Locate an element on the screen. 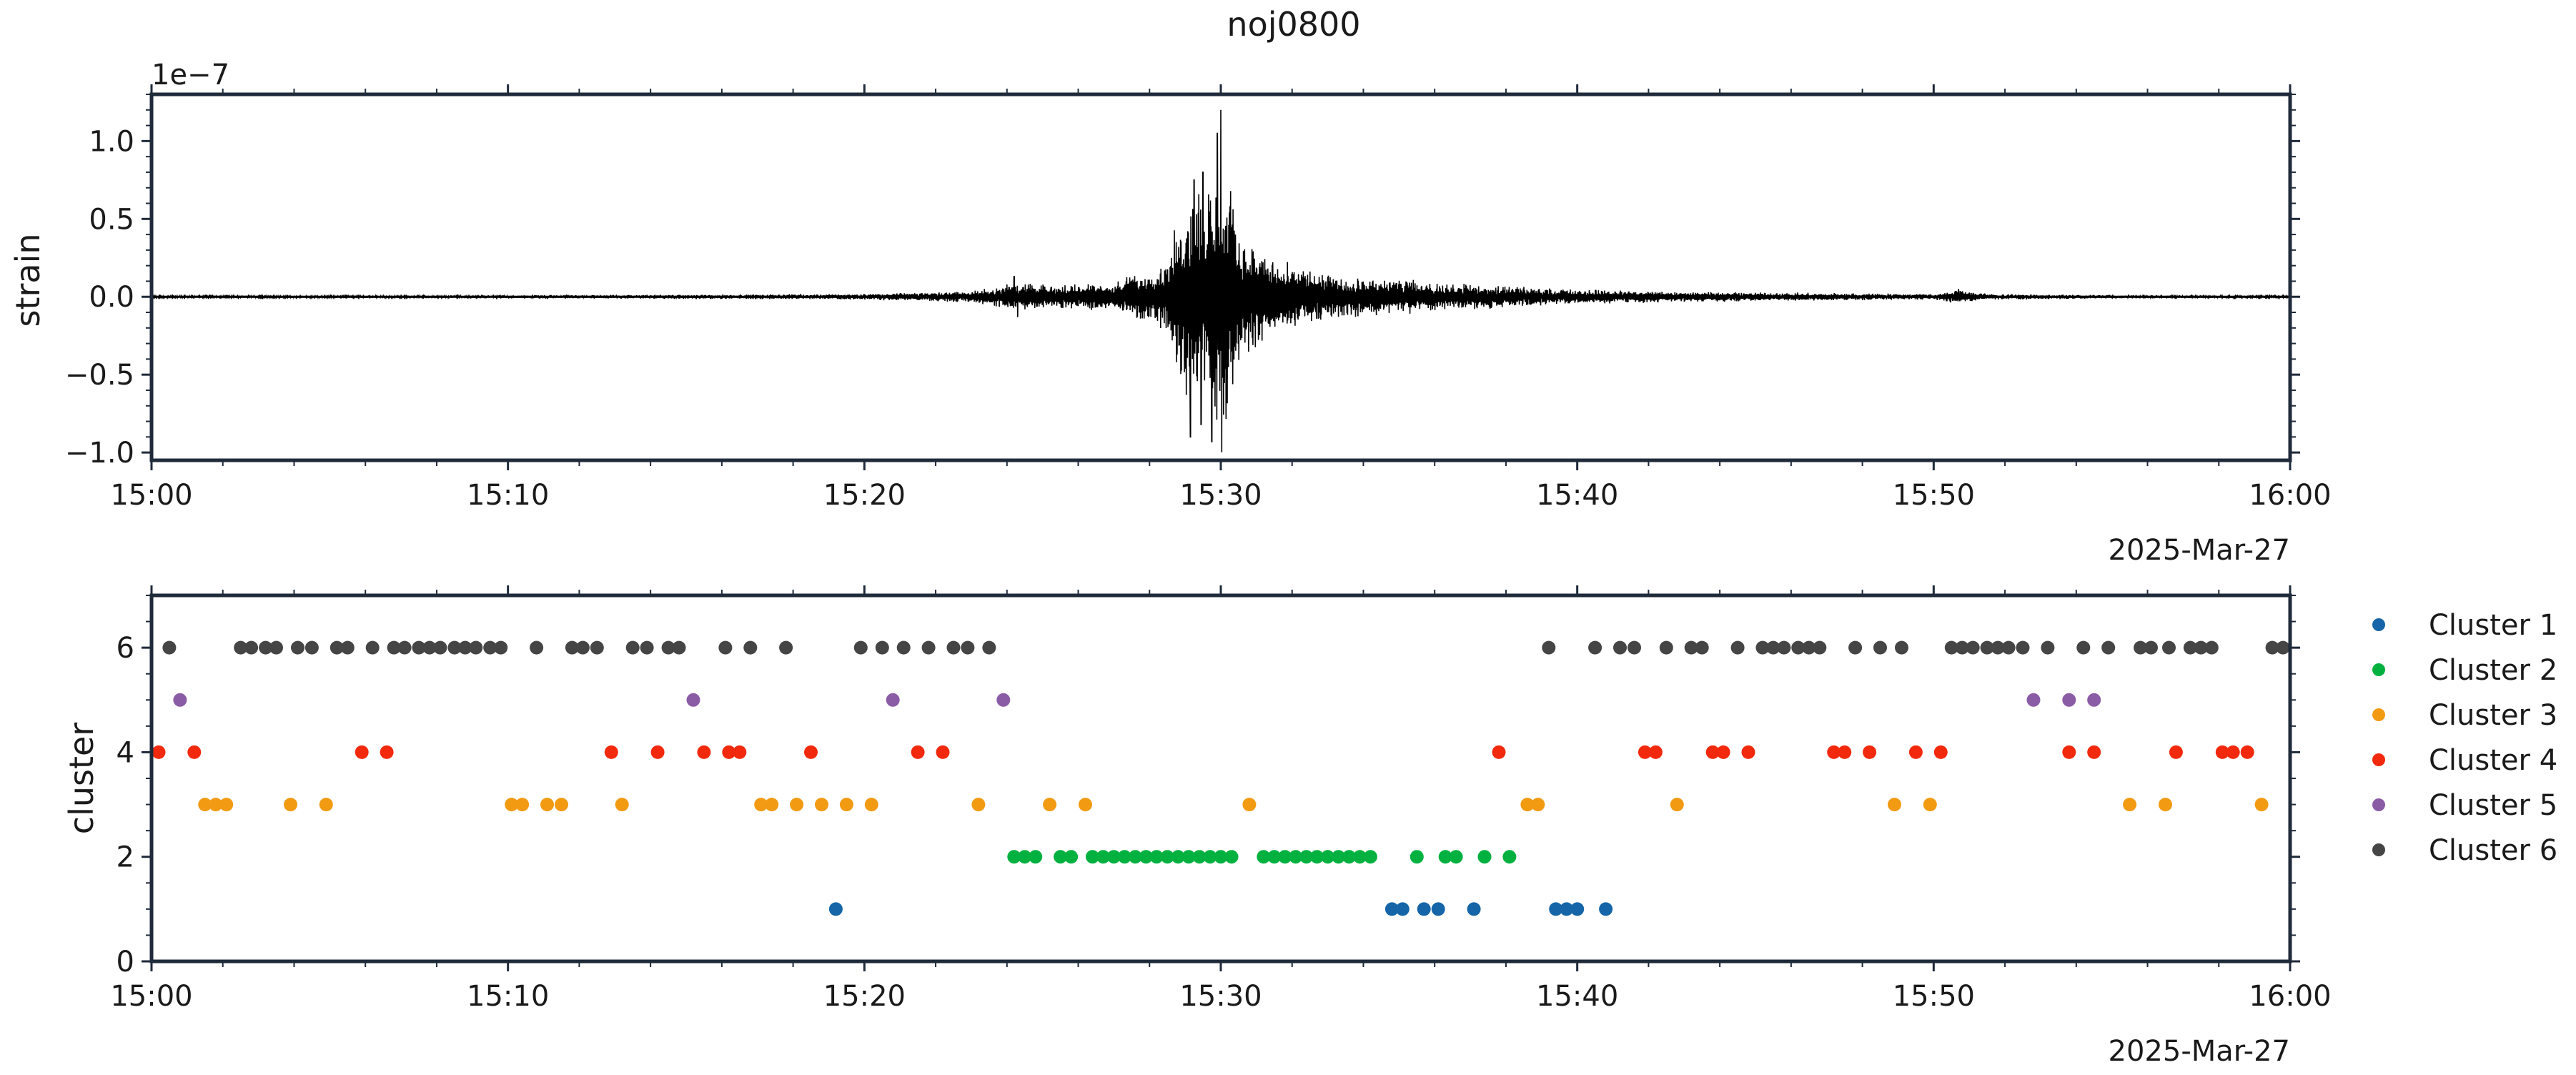 The width and height of the screenshot is (2576, 1075). legend-label: Cluster 4 is located at coordinates (2493, 760).